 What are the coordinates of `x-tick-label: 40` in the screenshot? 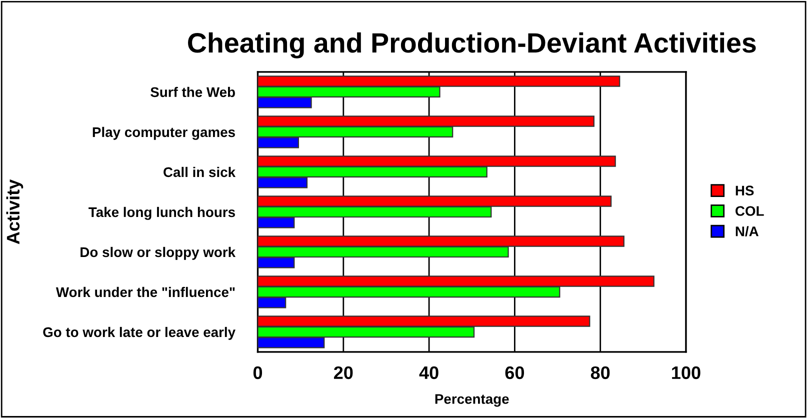 It's located at (428, 373).